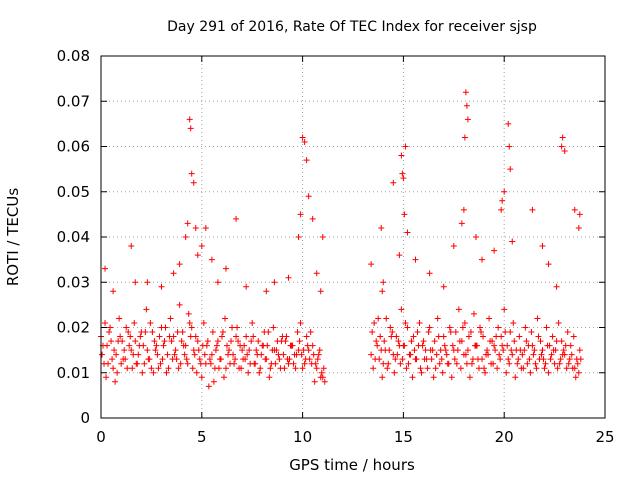  I want to click on y-tick-label: 0.04, so click(73, 237).